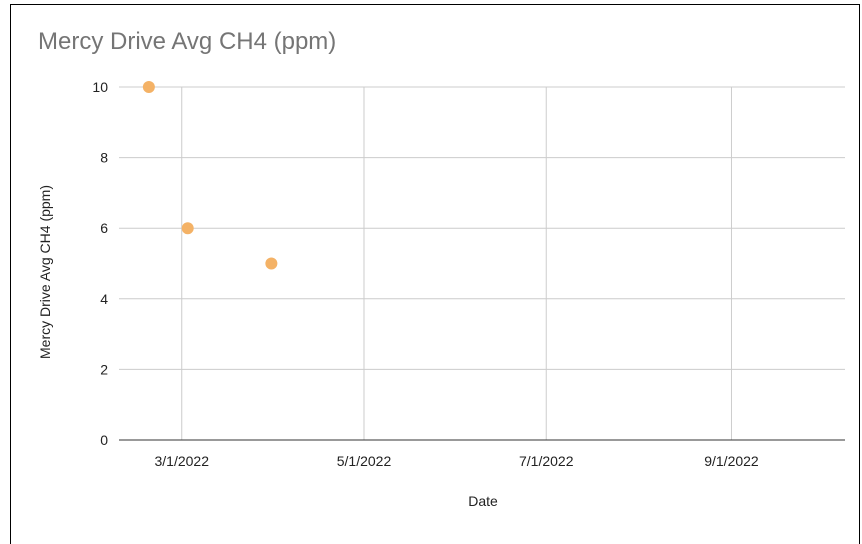 This screenshot has width=862, height=544. Describe the element at coordinates (104, 158) in the screenshot. I see `y-tick-label: 8` at that location.